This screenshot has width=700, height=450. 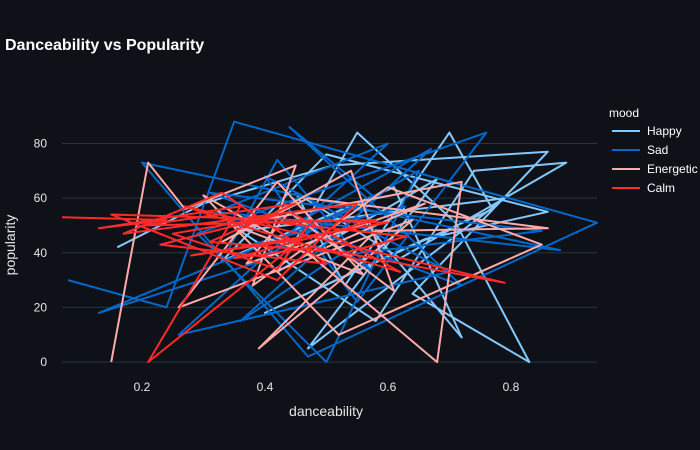 I want to click on legend-label: Energetic, so click(x=672, y=169).